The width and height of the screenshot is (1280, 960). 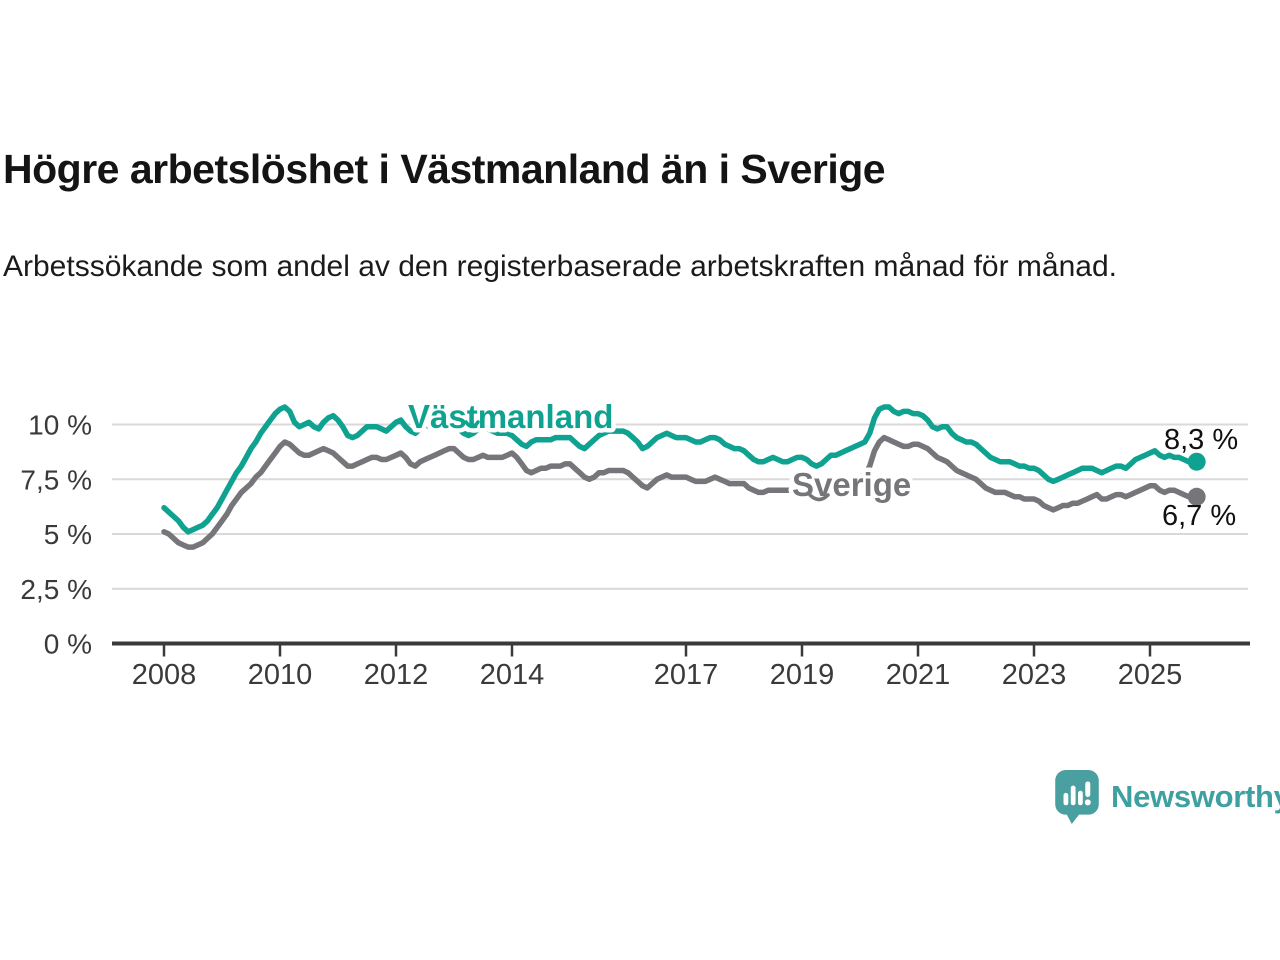 What do you see at coordinates (1077, 797) in the screenshot?
I see `newsworthy-logo-icon` at bounding box center [1077, 797].